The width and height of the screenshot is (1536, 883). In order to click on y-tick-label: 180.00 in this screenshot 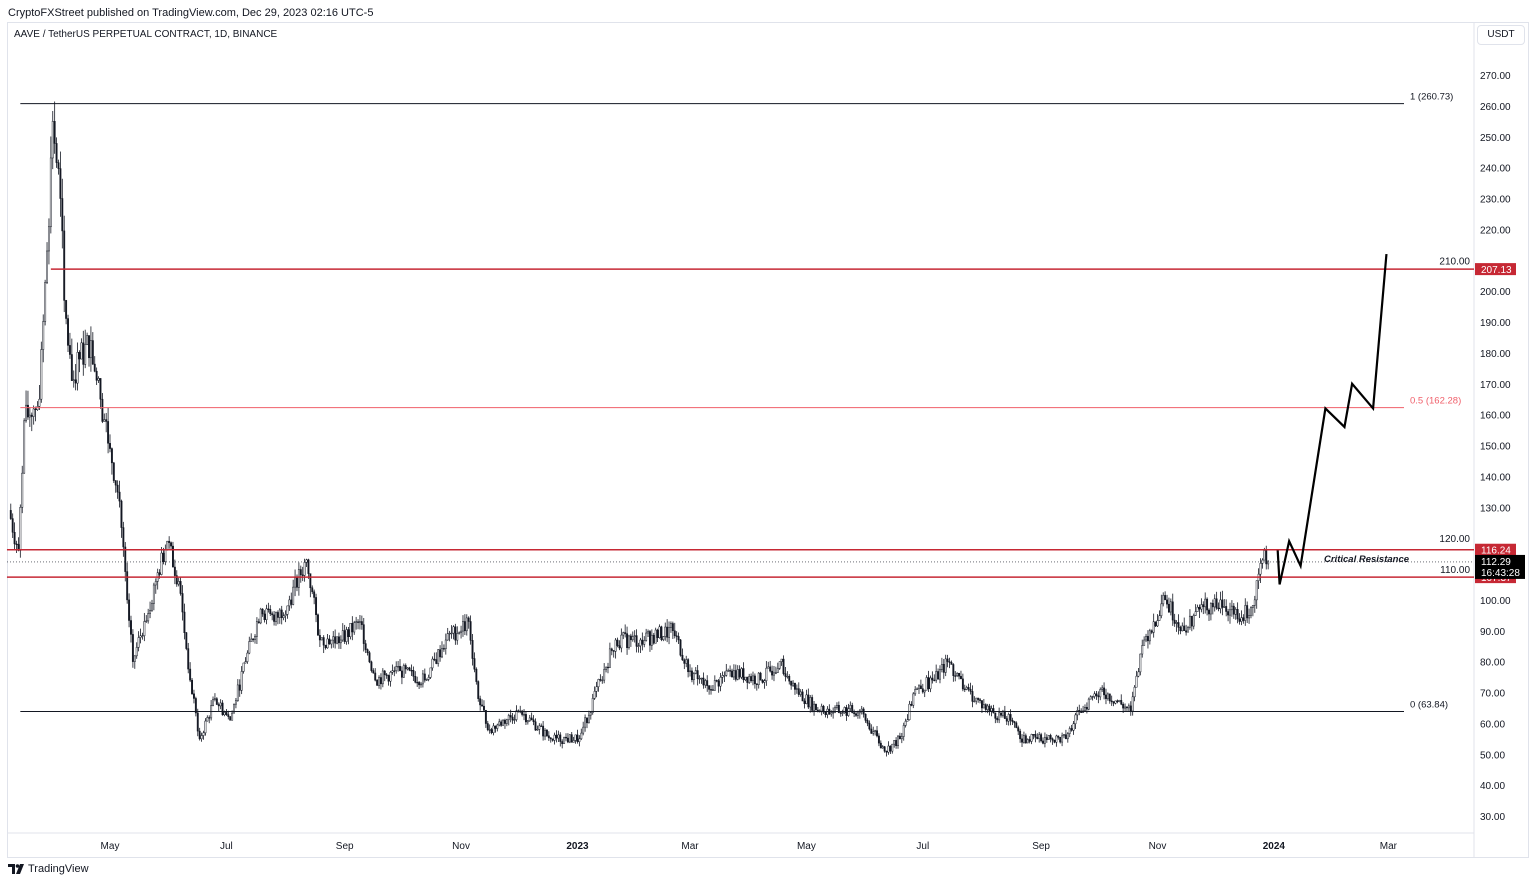, I will do `click(1495, 354)`.